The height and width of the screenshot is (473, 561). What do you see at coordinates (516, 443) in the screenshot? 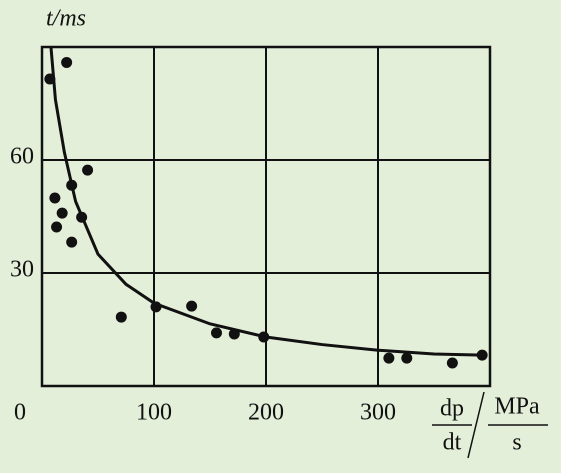
I see `x-label-unit-denominator: s` at bounding box center [516, 443].